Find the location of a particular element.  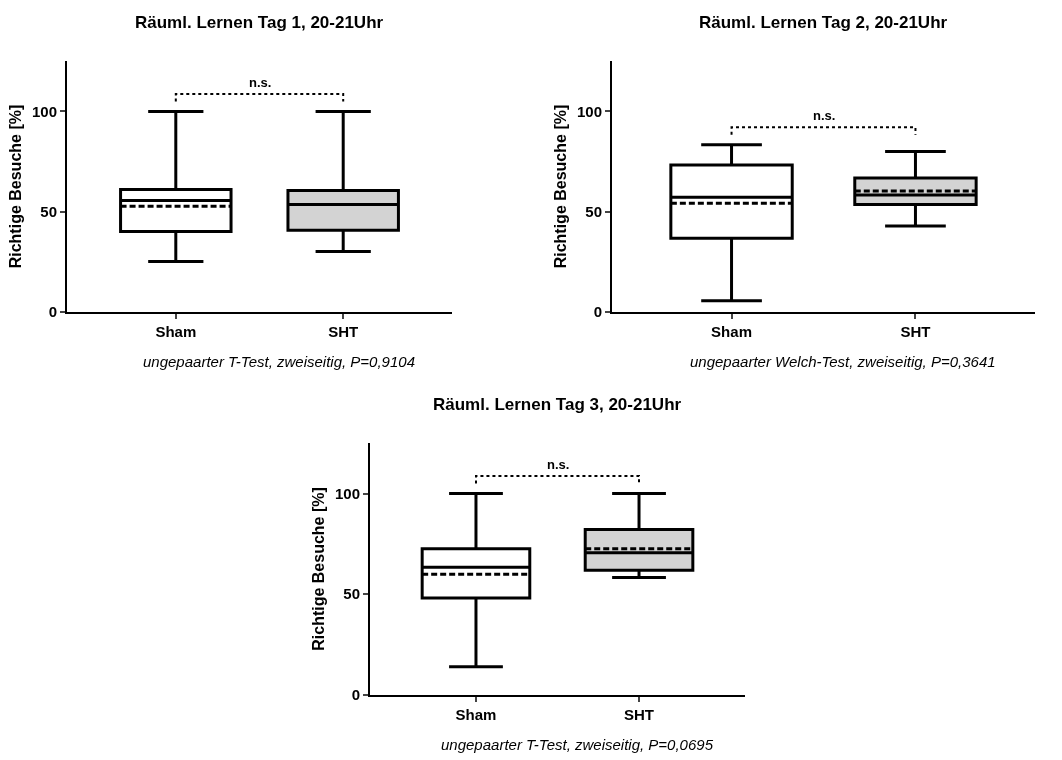

chart-title: Räuml. Lernen Tag 2, 20-21Uhr is located at coordinates (823, 22).